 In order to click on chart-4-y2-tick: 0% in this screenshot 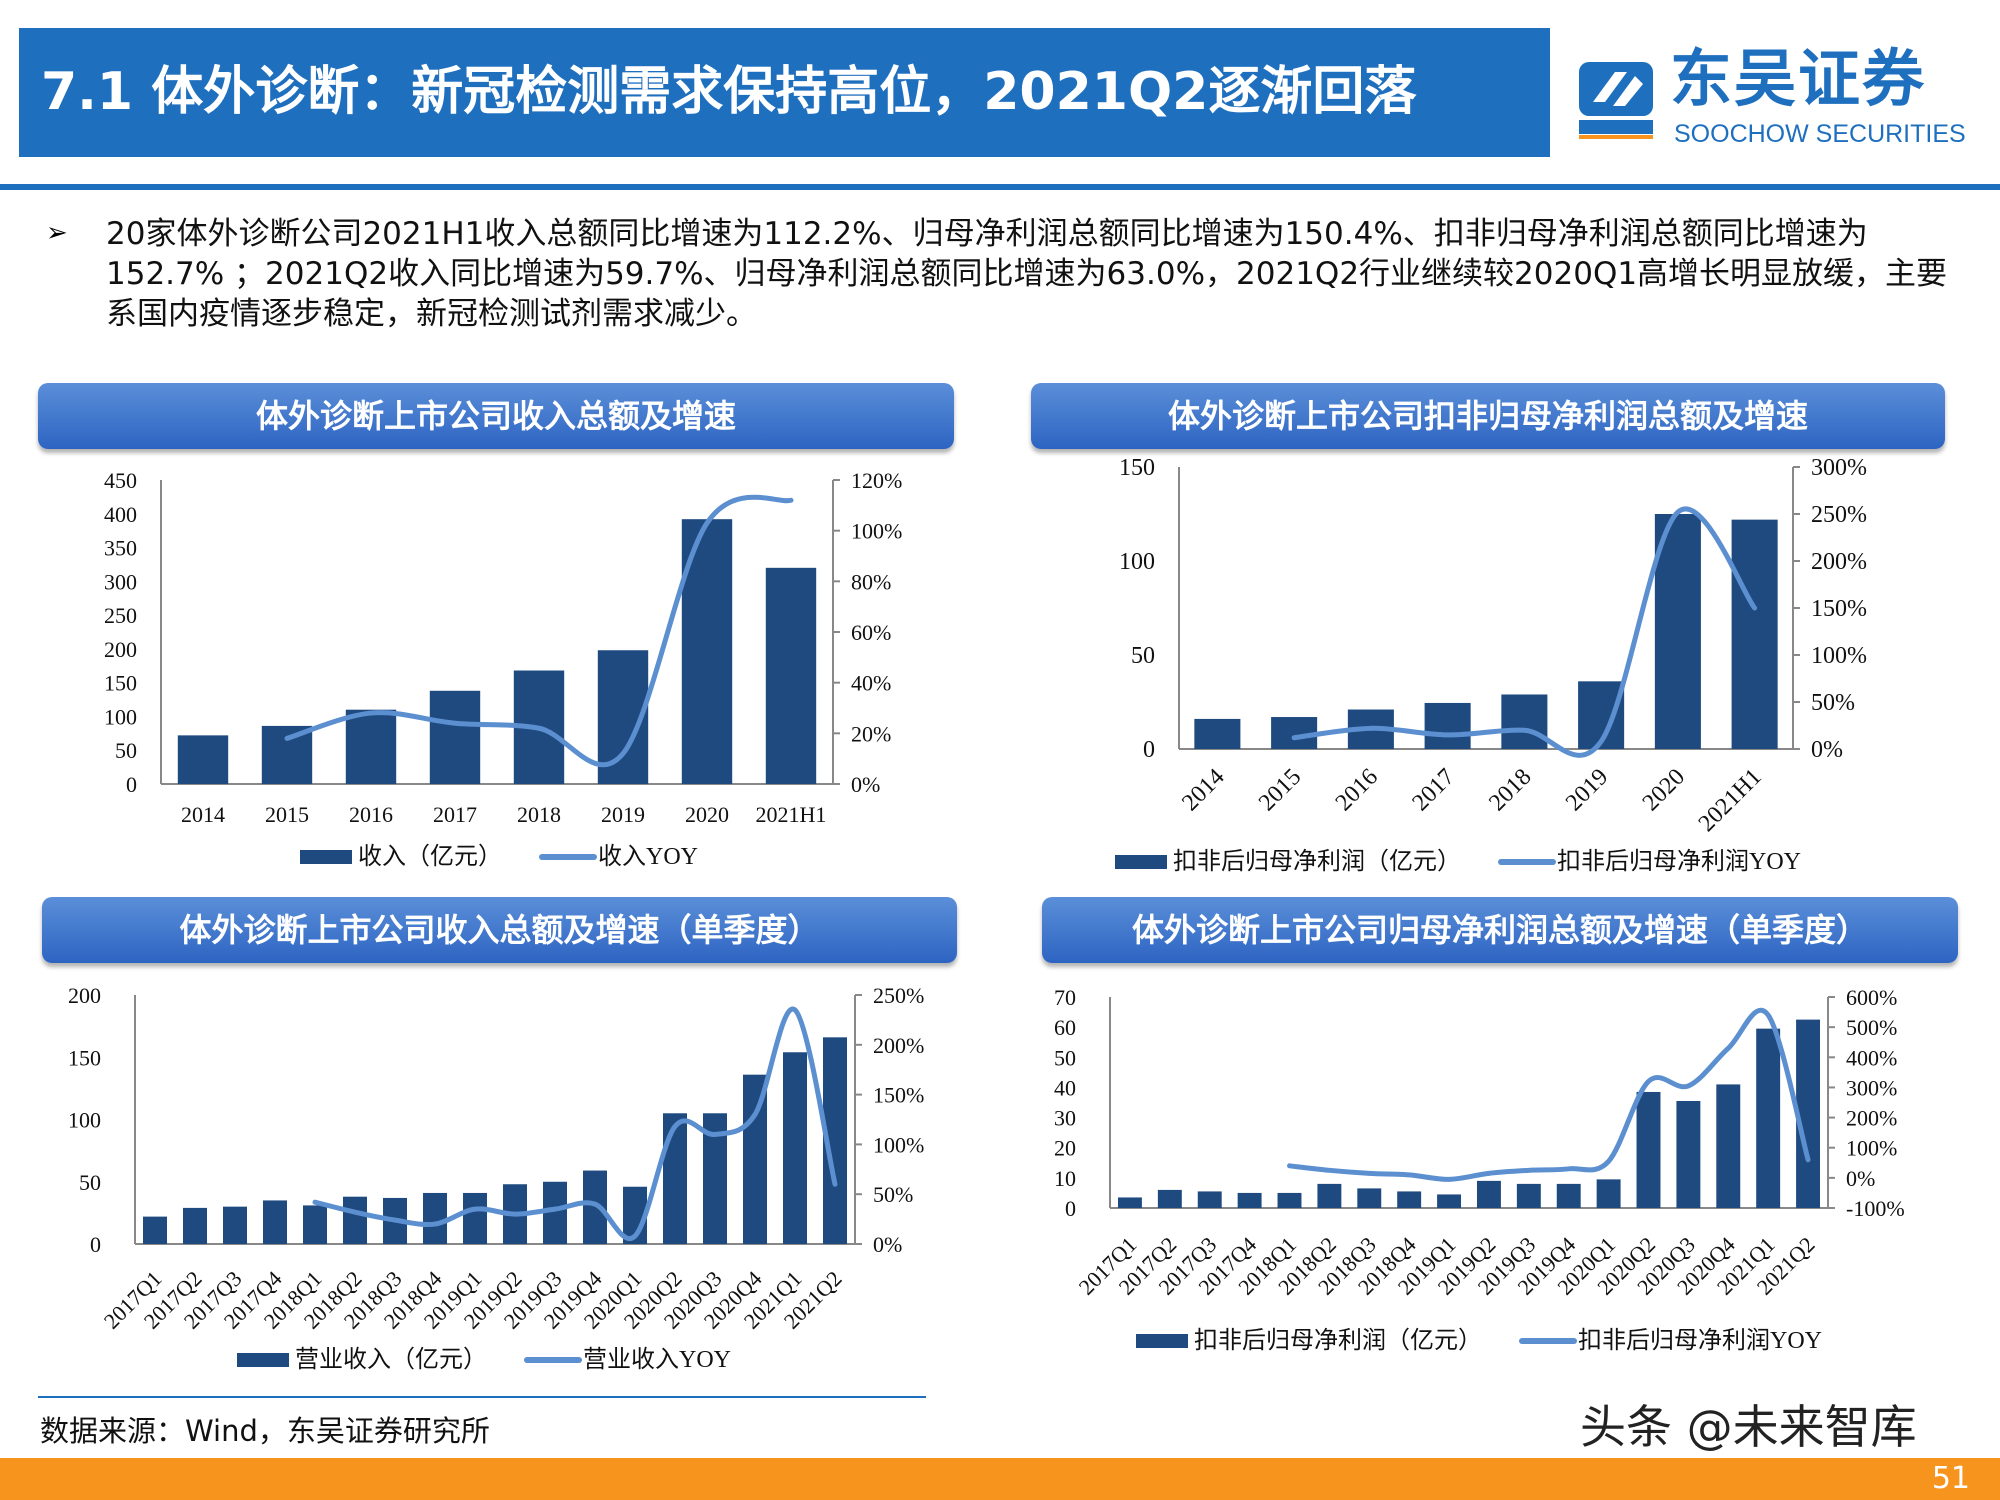, I will do `click(1860, 1178)`.